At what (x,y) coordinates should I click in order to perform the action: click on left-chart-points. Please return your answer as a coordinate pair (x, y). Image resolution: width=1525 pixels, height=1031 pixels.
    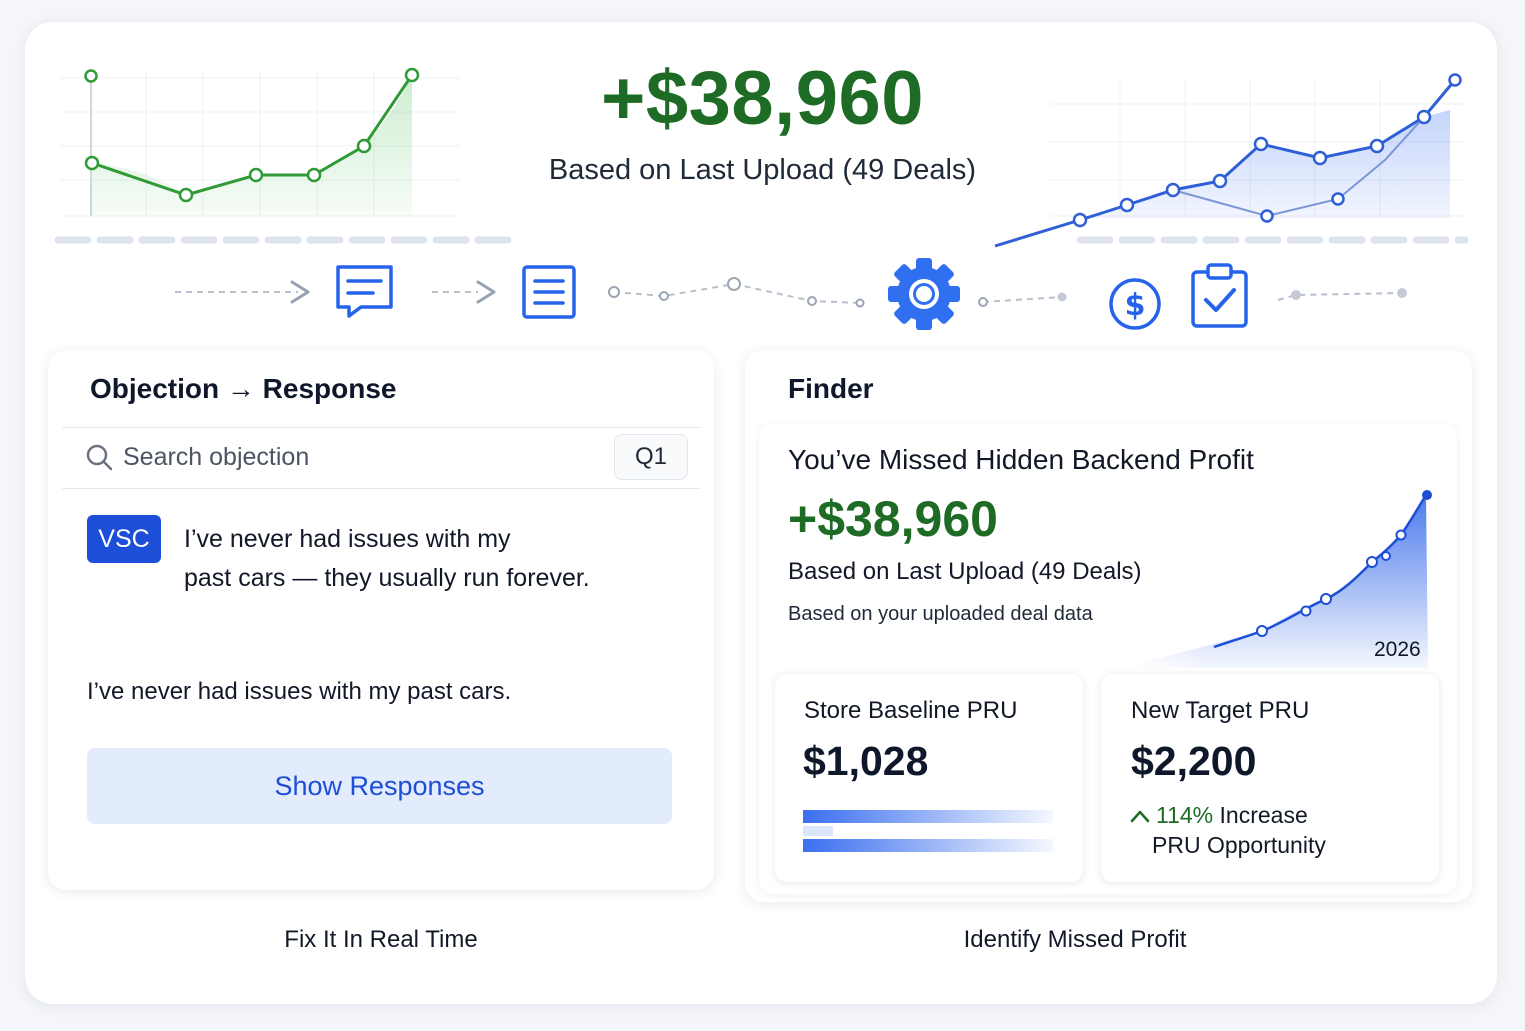
    Looking at the image, I should click on (252, 135).